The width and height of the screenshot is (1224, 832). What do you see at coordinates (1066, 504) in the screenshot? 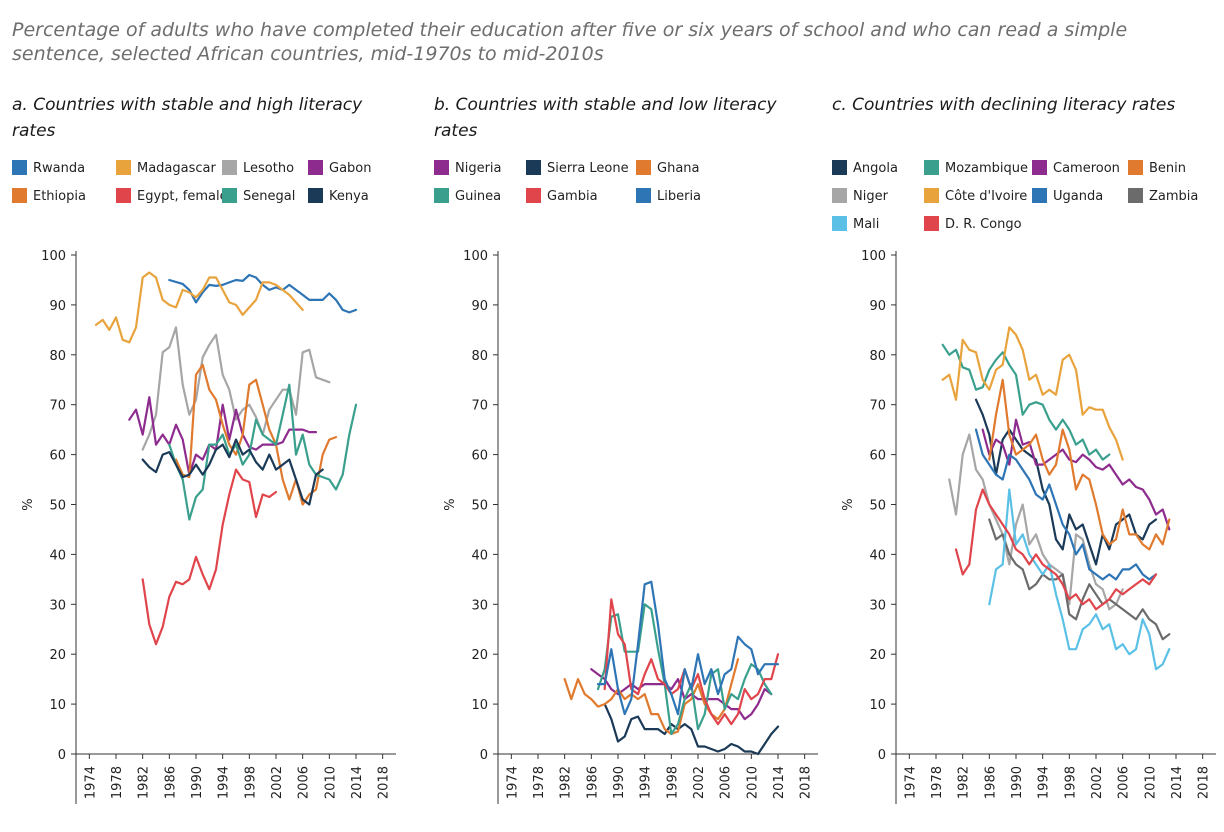
I see `series-line-uganda` at bounding box center [1066, 504].